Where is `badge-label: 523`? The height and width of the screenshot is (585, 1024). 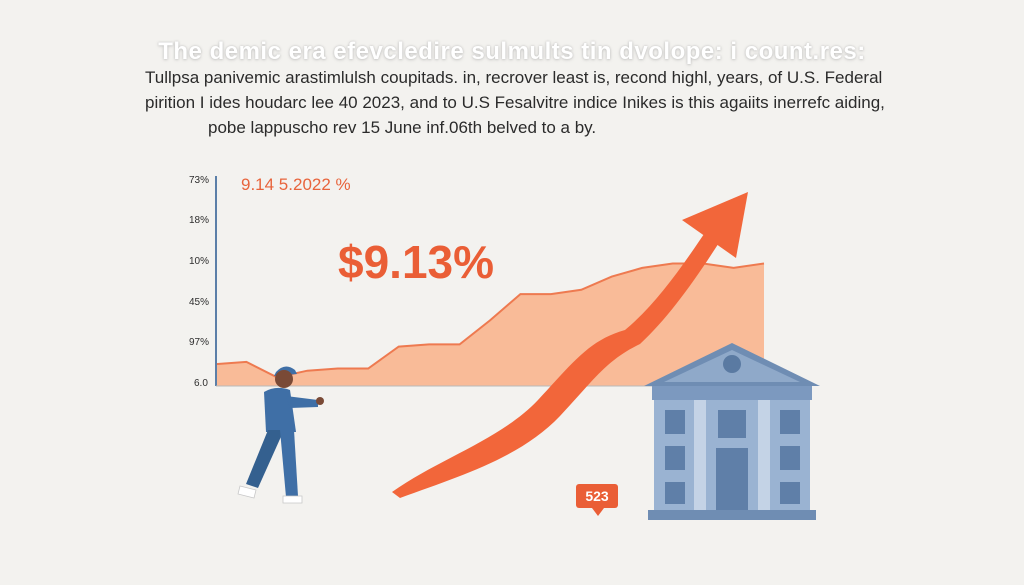 badge-label: 523 is located at coordinates (597, 496).